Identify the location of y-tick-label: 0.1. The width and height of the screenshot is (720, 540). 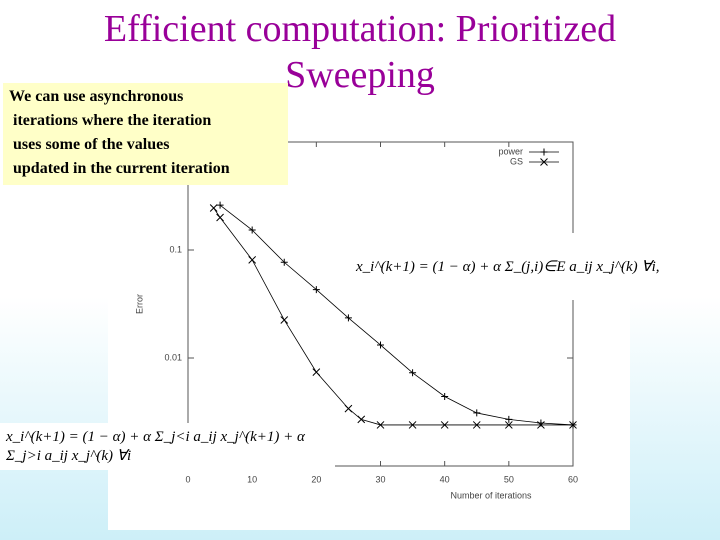
(175, 249).